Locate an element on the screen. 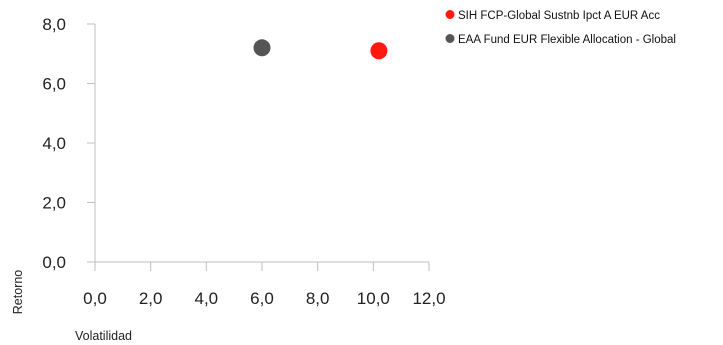  x-tick-label: 6,0 is located at coordinates (262, 298).